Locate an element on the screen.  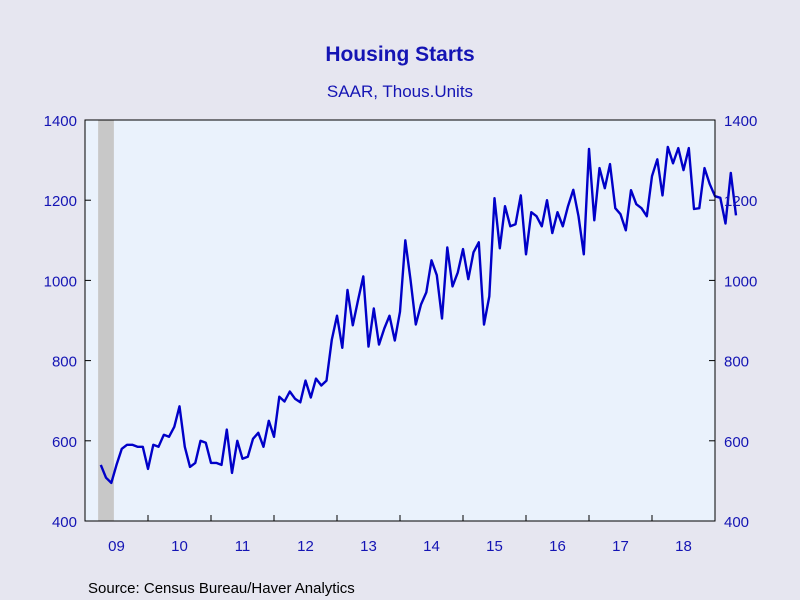
y-tick-label-right: 1200 is located at coordinates (740, 201).